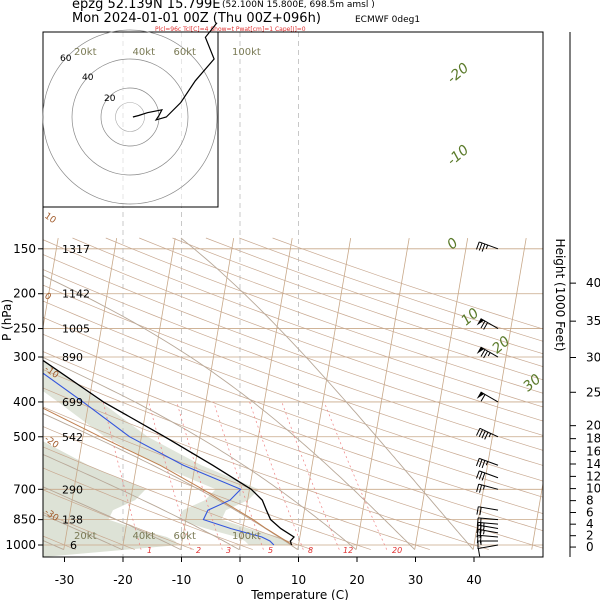 The image size is (600, 600). Describe the element at coordinates (397, 550) in the screenshot. I see `mixing-ratio-label: 20` at that location.